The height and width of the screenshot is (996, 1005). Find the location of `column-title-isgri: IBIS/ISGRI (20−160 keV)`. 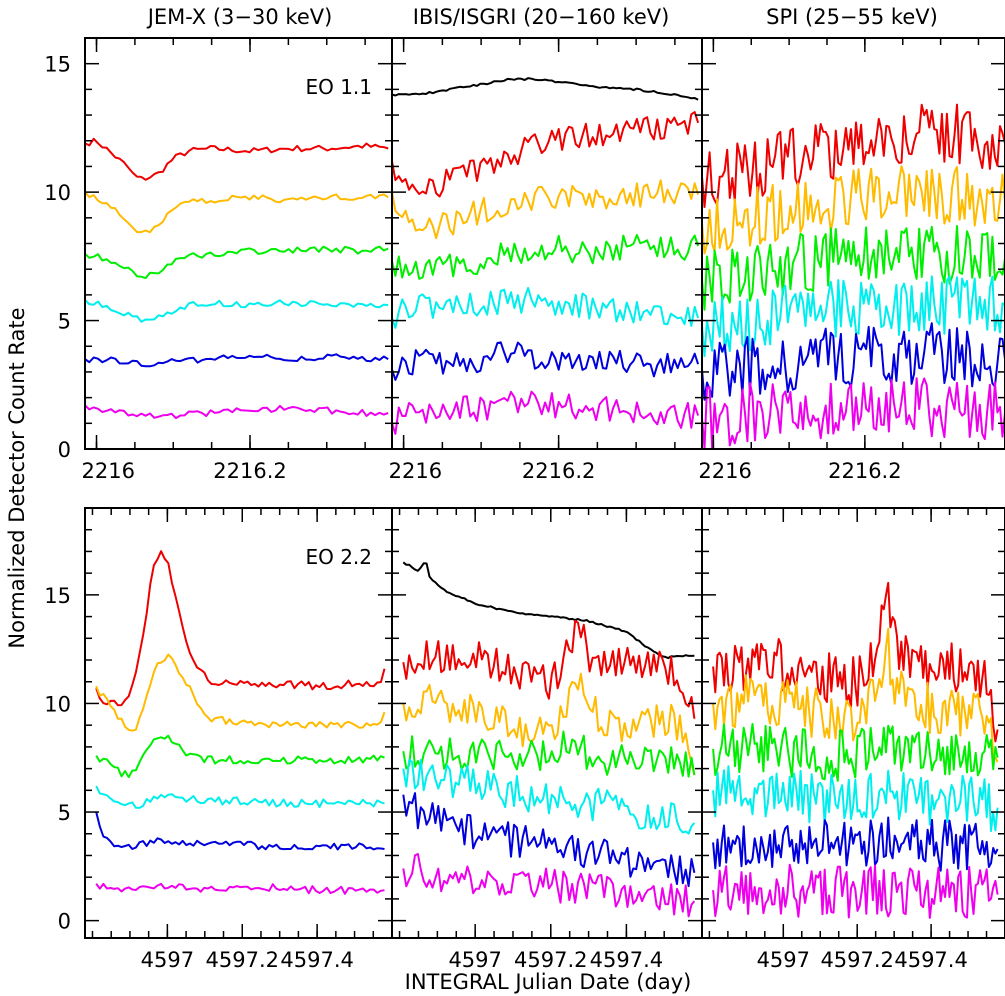

column-title-isgri: IBIS/ISGRI (20−160 keV) is located at coordinates (541, 17).